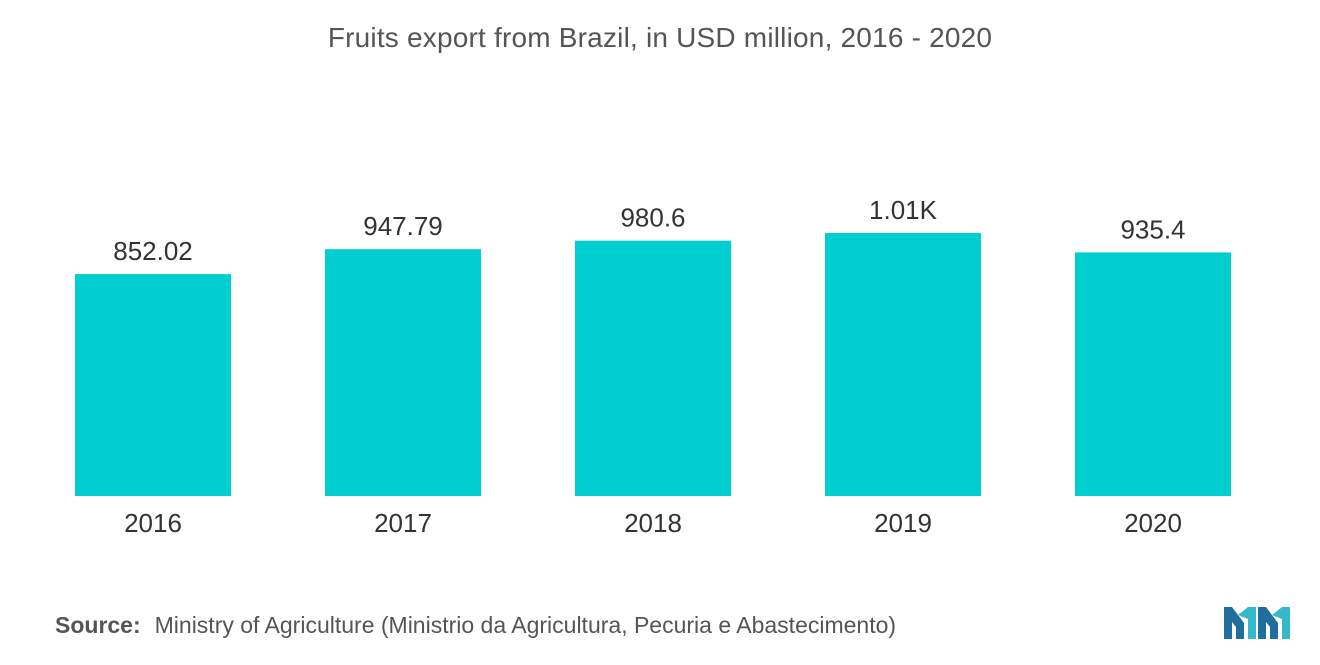  Describe the element at coordinates (1153, 374) in the screenshot. I see `bar-2020` at that location.